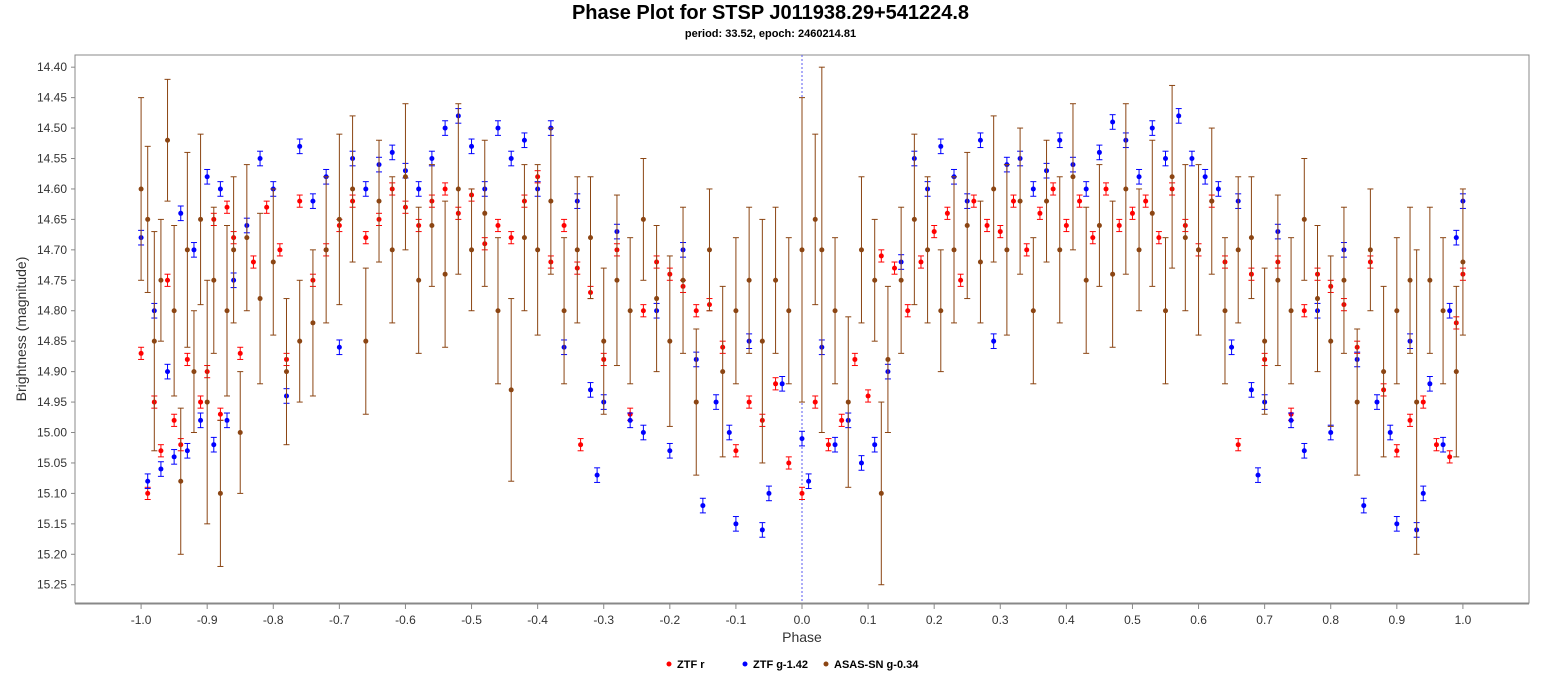 This screenshot has height=676, width=1541. What do you see at coordinates (52, 189) in the screenshot?
I see `y-tick-label: 14.60` at bounding box center [52, 189].